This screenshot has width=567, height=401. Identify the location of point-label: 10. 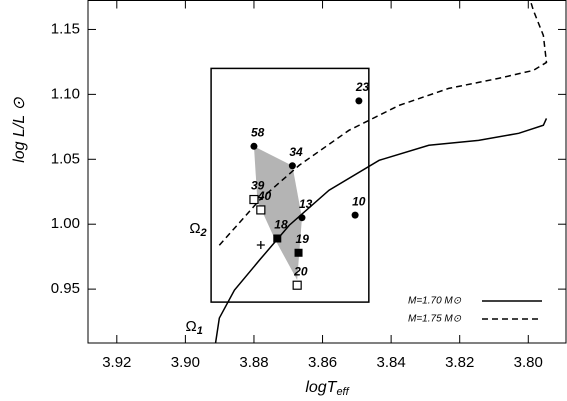
(359, 201).